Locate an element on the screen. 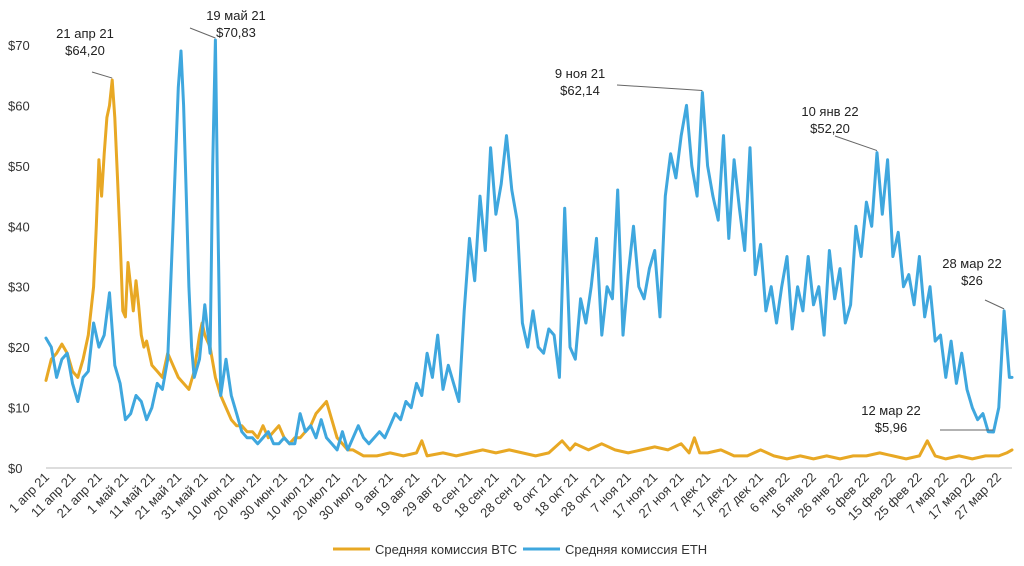 The image size is (1024, 566). annotation-date: 12 мар 22 is located at coordinates (891, 410).